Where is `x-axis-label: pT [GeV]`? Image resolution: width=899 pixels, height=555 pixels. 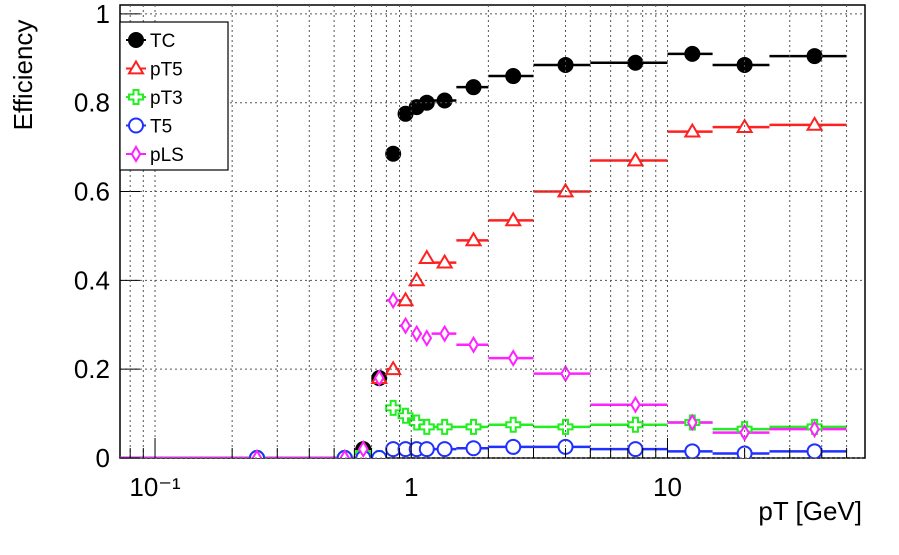 x-axis-label: pT [GeV] is located at coordinates (810, 511).